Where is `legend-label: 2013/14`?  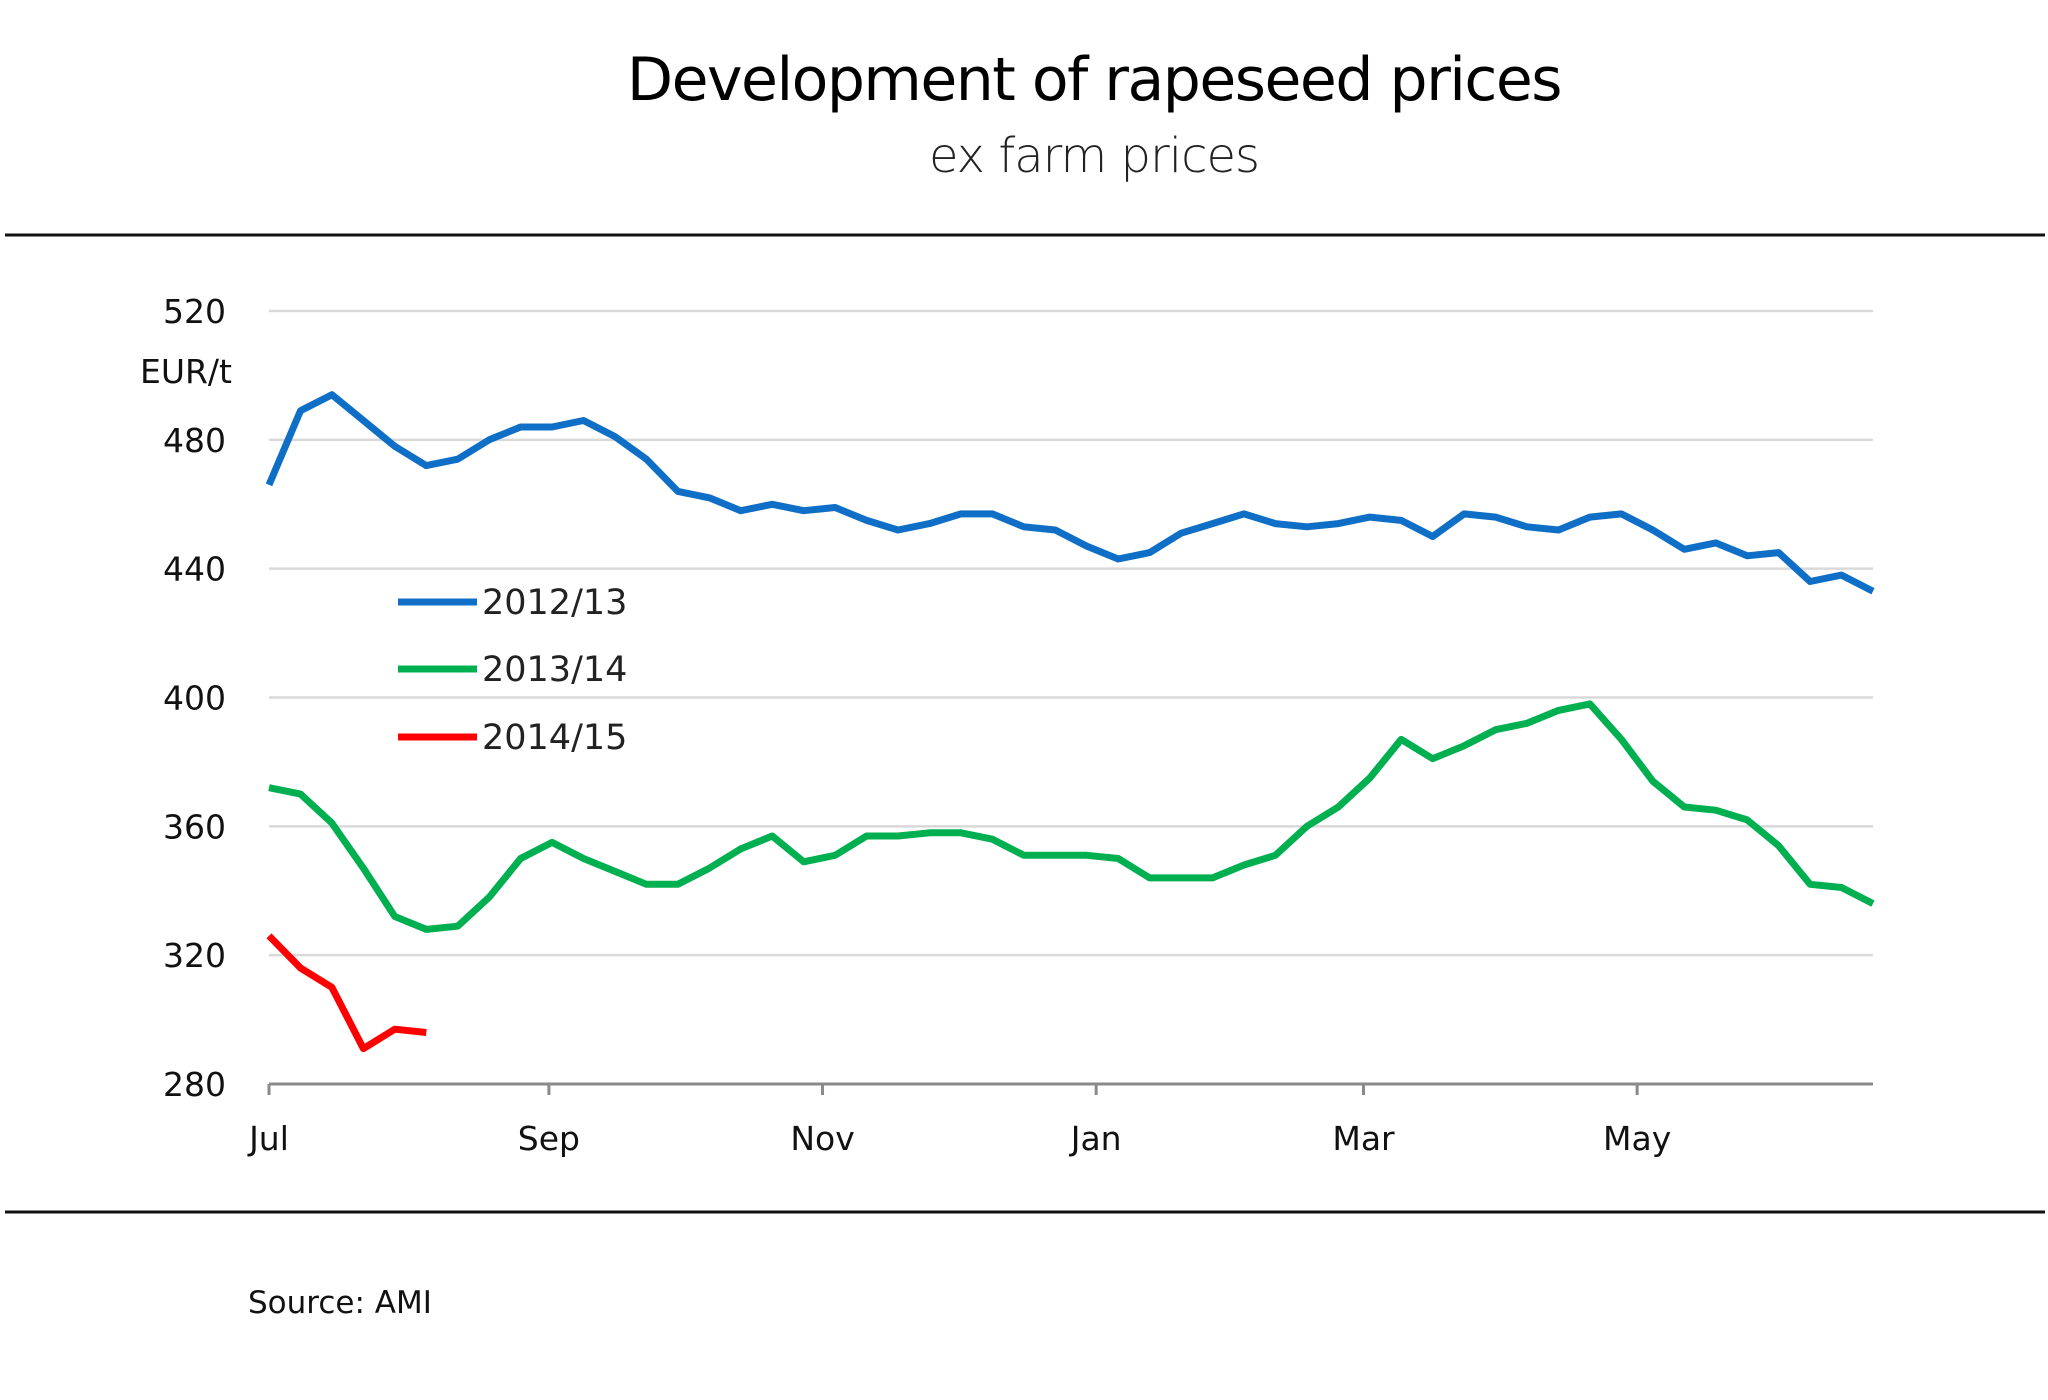
legend-label: 2013/14 is located at coordinates (554, 670).